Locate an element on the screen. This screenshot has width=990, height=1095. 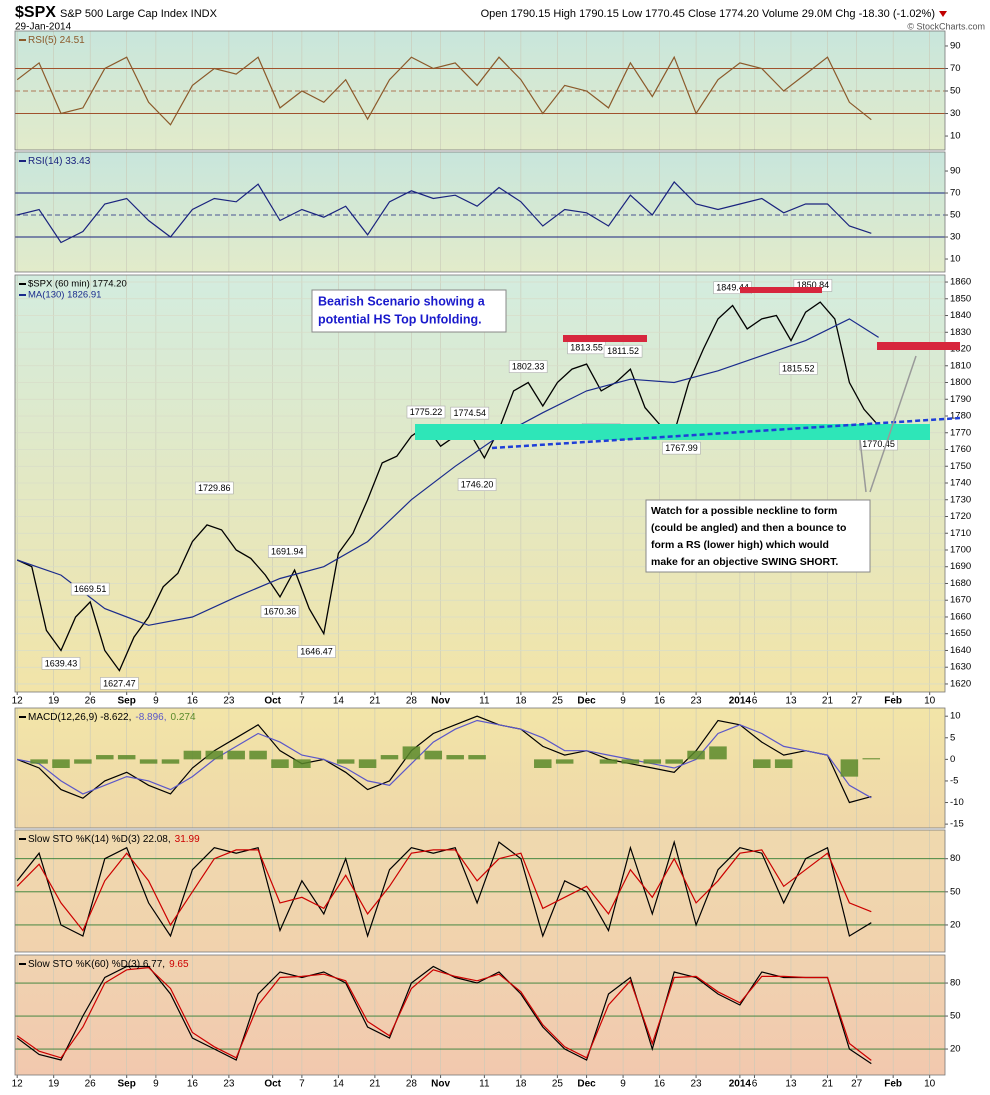
note-text: potential HS Top Unfolding. is located at coordinates (400, 319).